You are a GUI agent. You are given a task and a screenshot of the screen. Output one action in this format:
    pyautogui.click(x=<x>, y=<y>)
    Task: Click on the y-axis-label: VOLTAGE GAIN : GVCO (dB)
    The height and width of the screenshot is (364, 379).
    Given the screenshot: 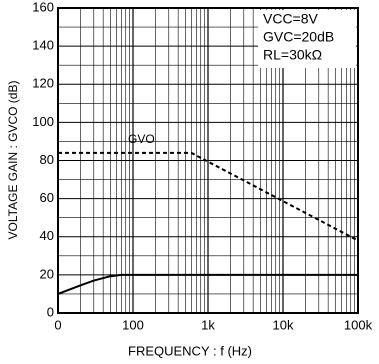 What is the action you would take?
    pyautogui.click(x=13, y=160)
    